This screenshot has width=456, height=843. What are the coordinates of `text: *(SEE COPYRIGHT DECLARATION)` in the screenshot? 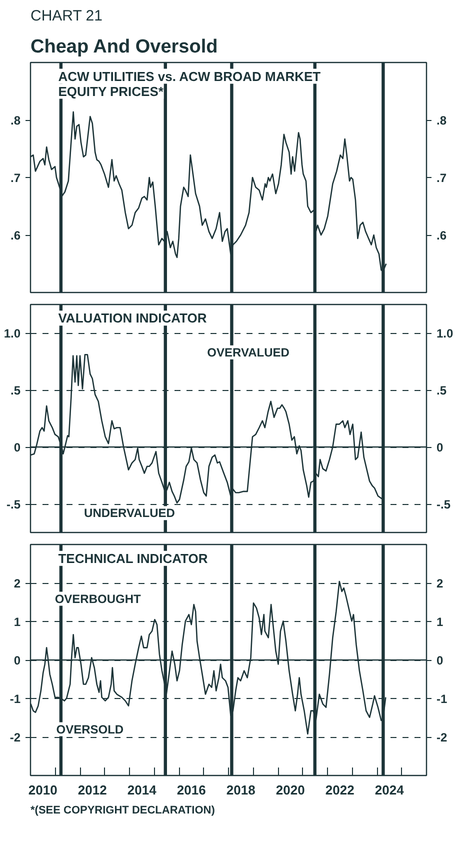 It's located at (123, 810).